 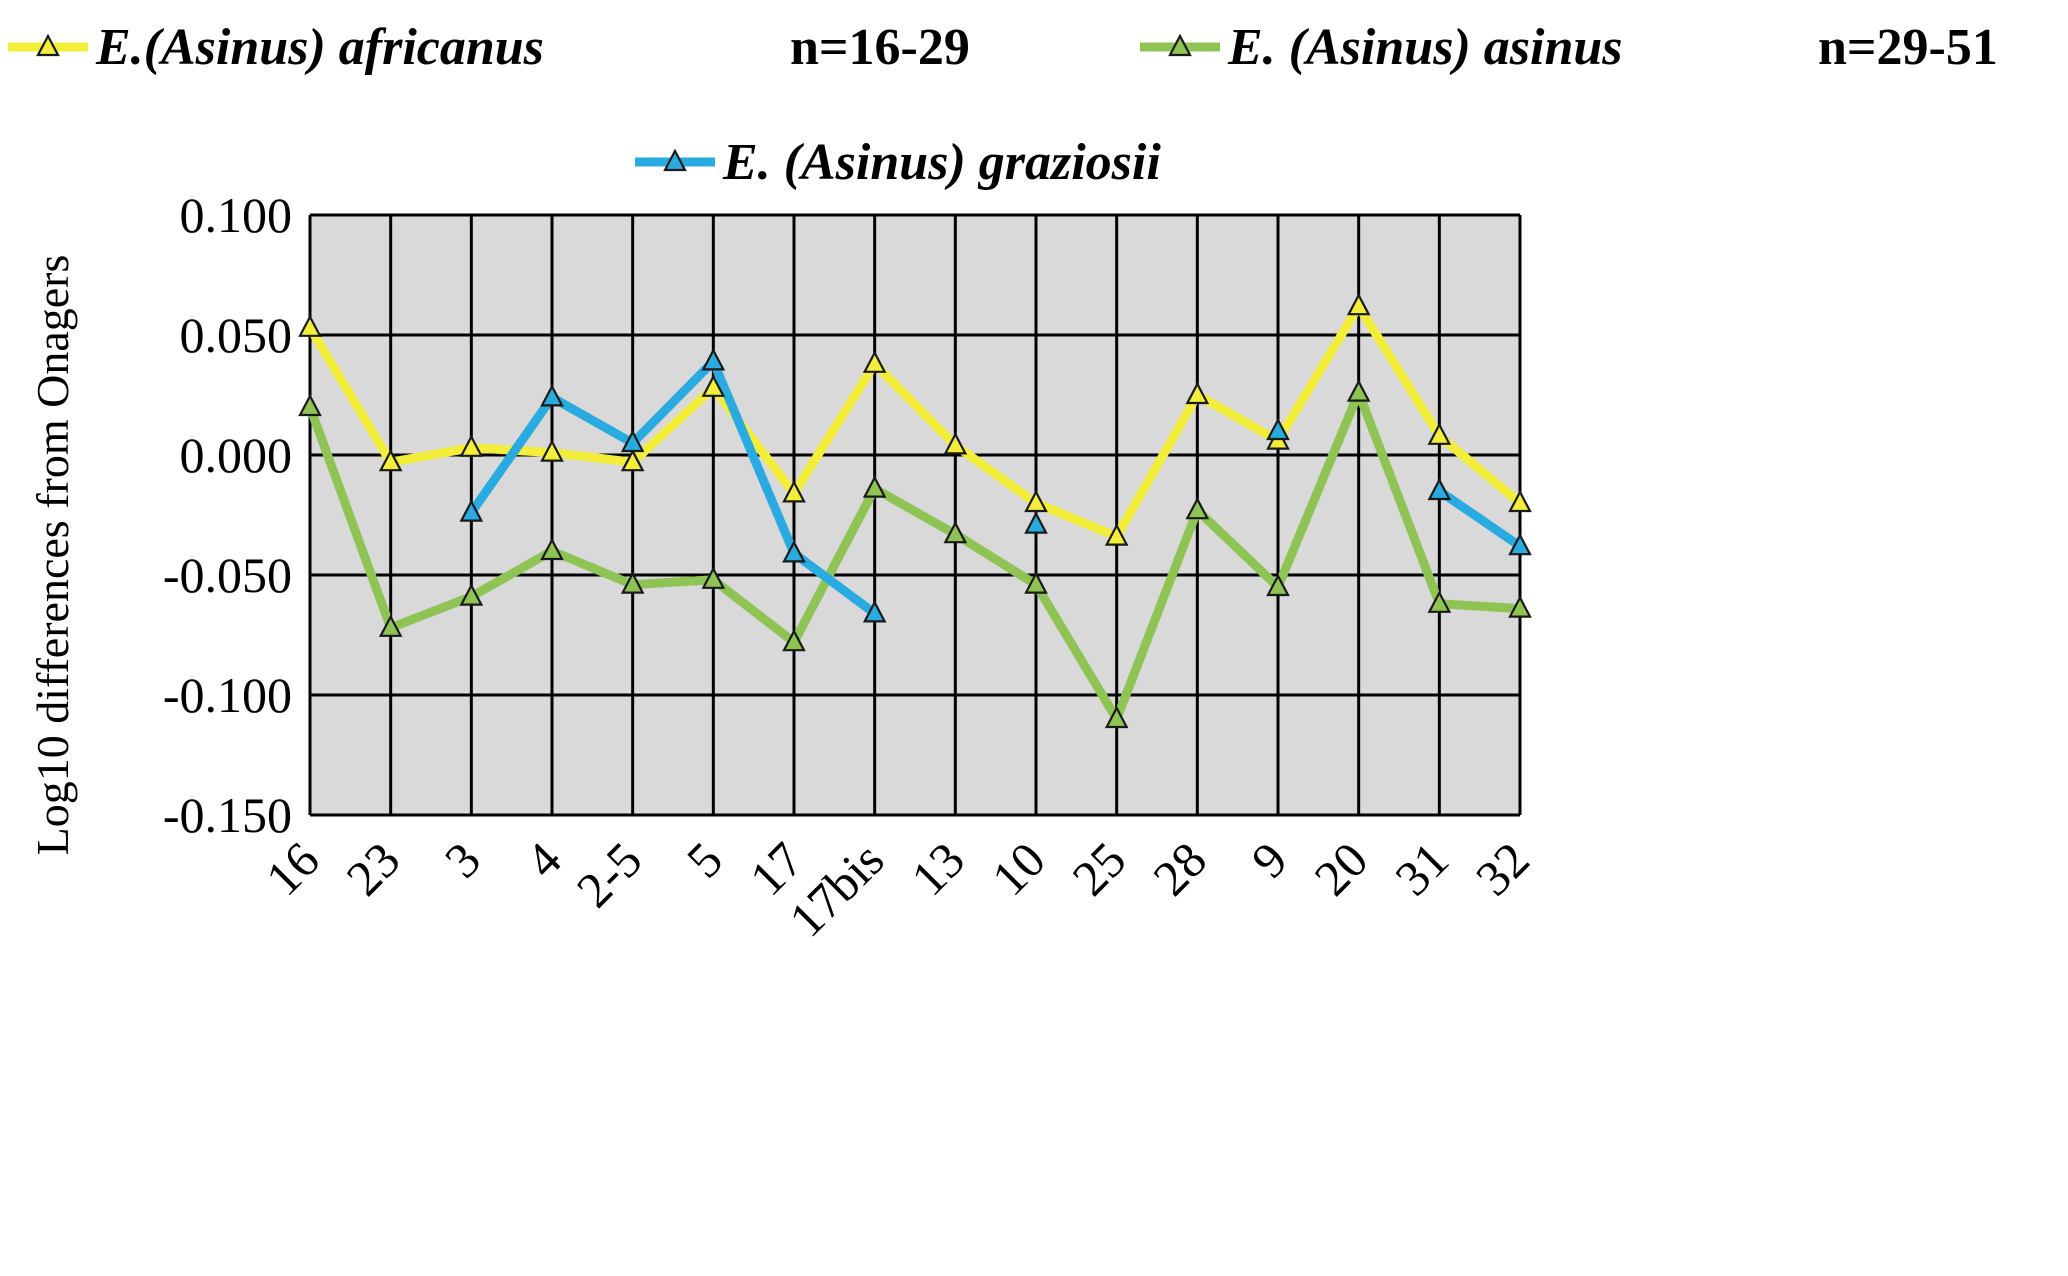 I want to click on x-tick-label: 4, so click(x=543, y=859).